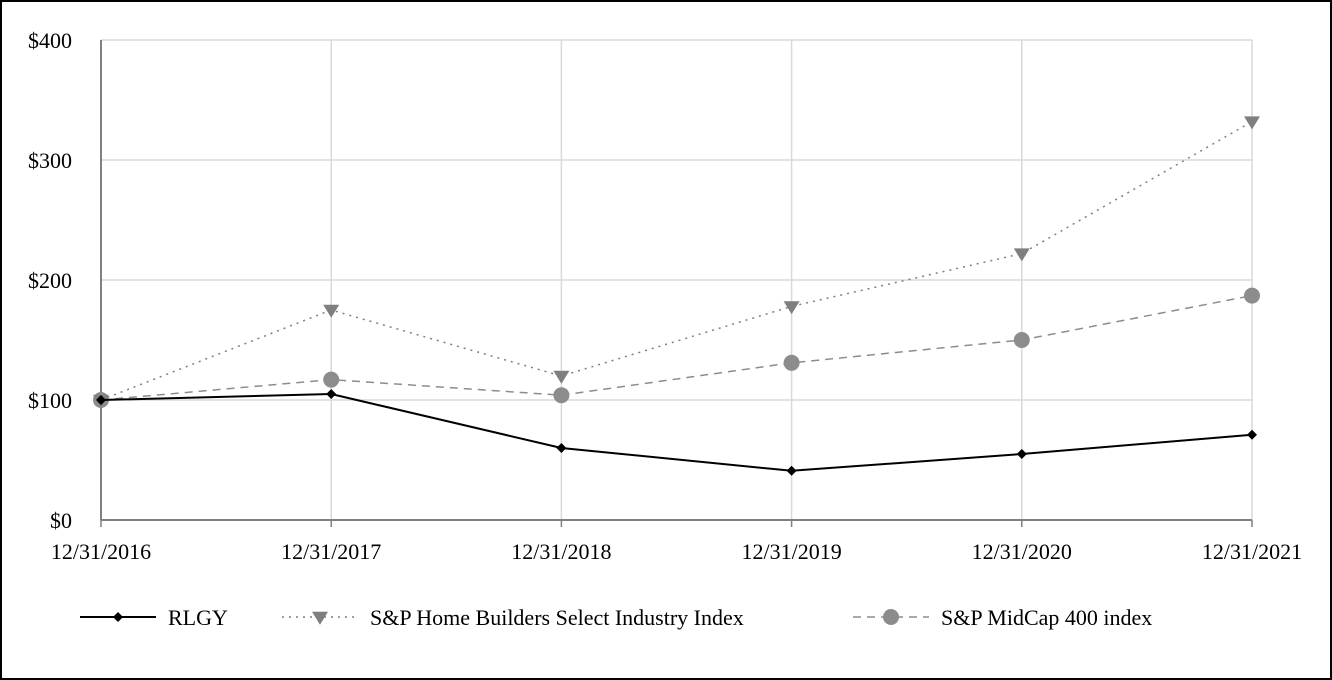 This screenshot has height=680, width=1332. Describe the element at coordinates (61, 520) in the screenshot. I see `y-tick-label: $0` at that location.